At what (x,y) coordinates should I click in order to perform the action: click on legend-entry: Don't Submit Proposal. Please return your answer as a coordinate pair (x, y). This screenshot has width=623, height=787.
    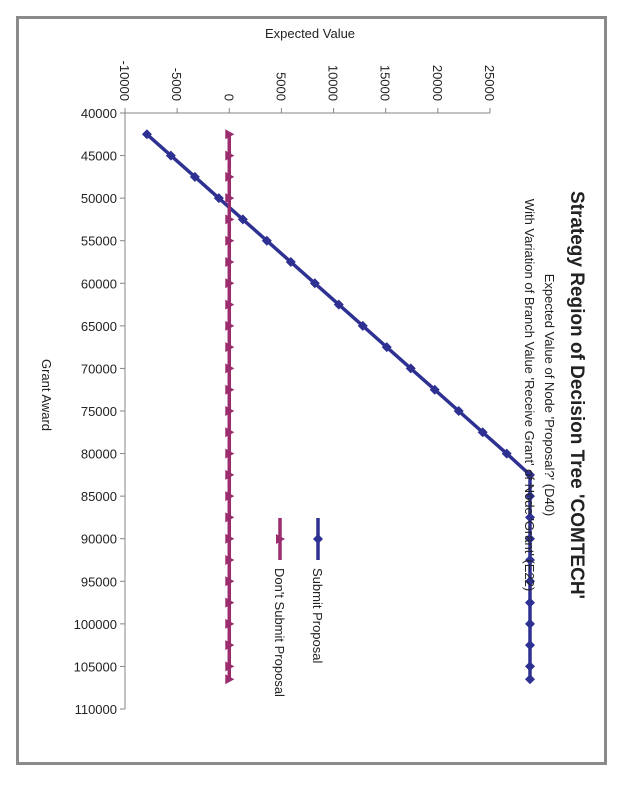
    Looking at the image, I should click on (279, 607).